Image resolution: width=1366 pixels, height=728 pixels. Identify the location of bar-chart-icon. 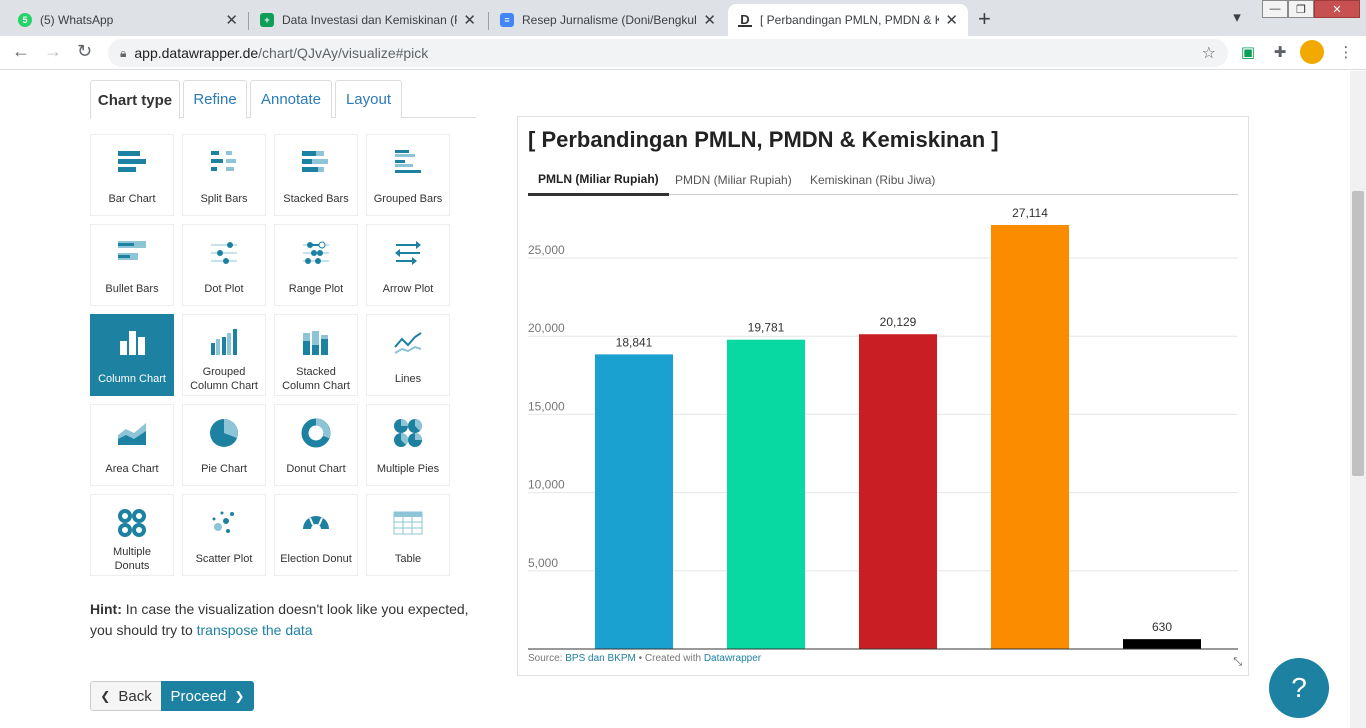
(132, 163).